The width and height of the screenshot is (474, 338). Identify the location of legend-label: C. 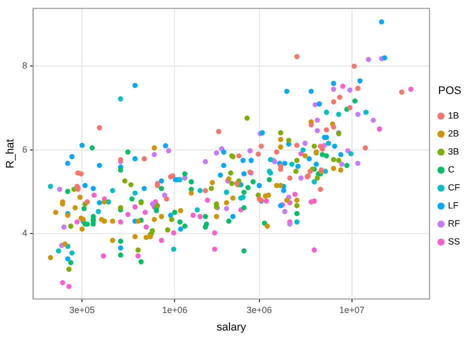
(451, 169).